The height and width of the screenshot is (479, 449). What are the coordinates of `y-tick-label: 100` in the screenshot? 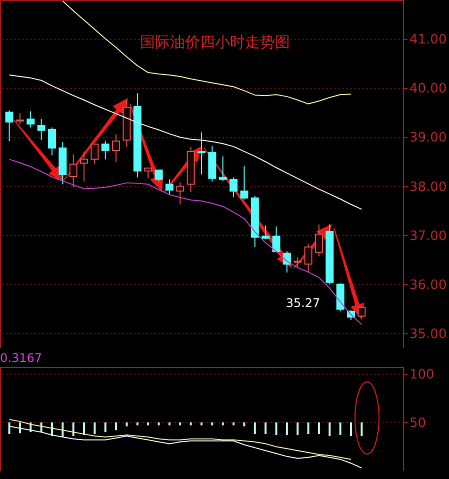 It's located at (422, 374).